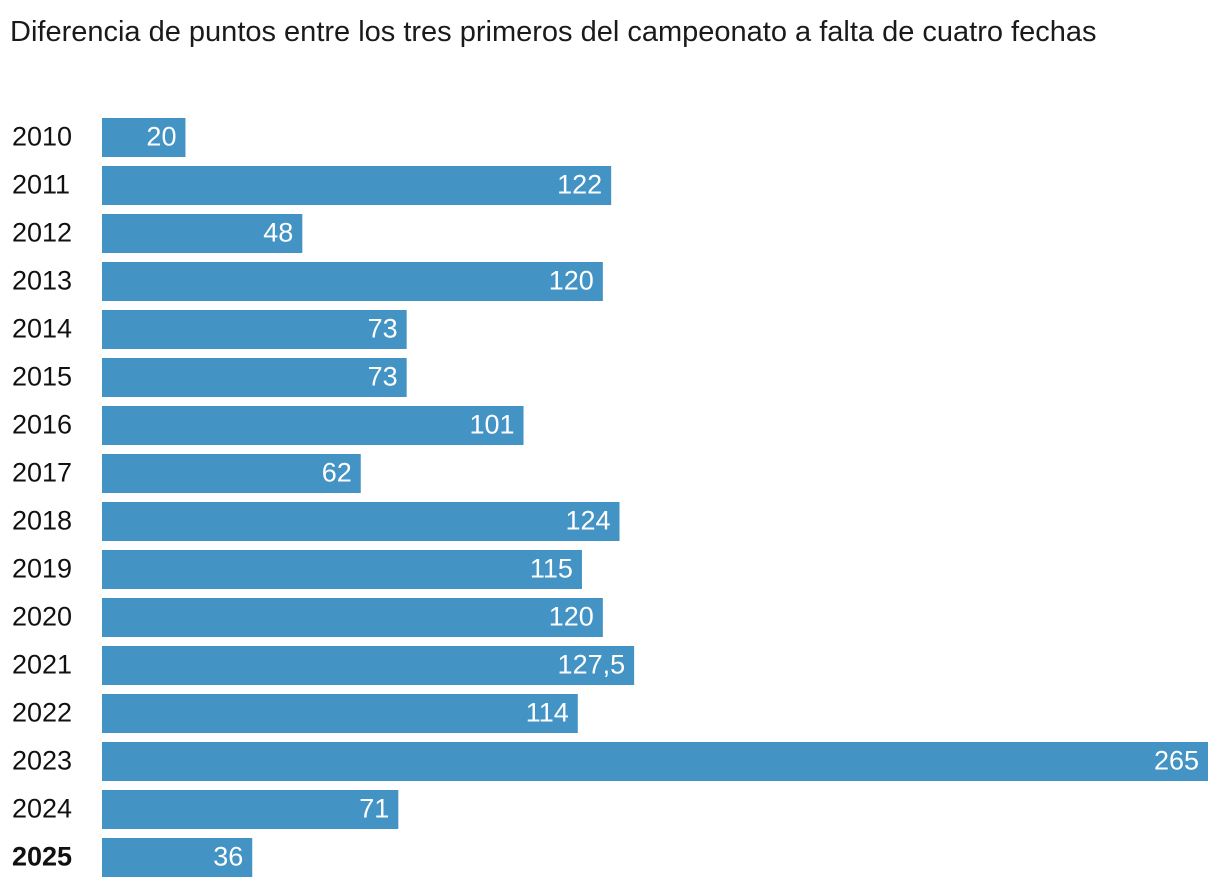 The height and width of the screenshot is (888, 1220). Describe the element at coordinates (42, 377) in the screenshot. I see `category-label: 2015` at that location.